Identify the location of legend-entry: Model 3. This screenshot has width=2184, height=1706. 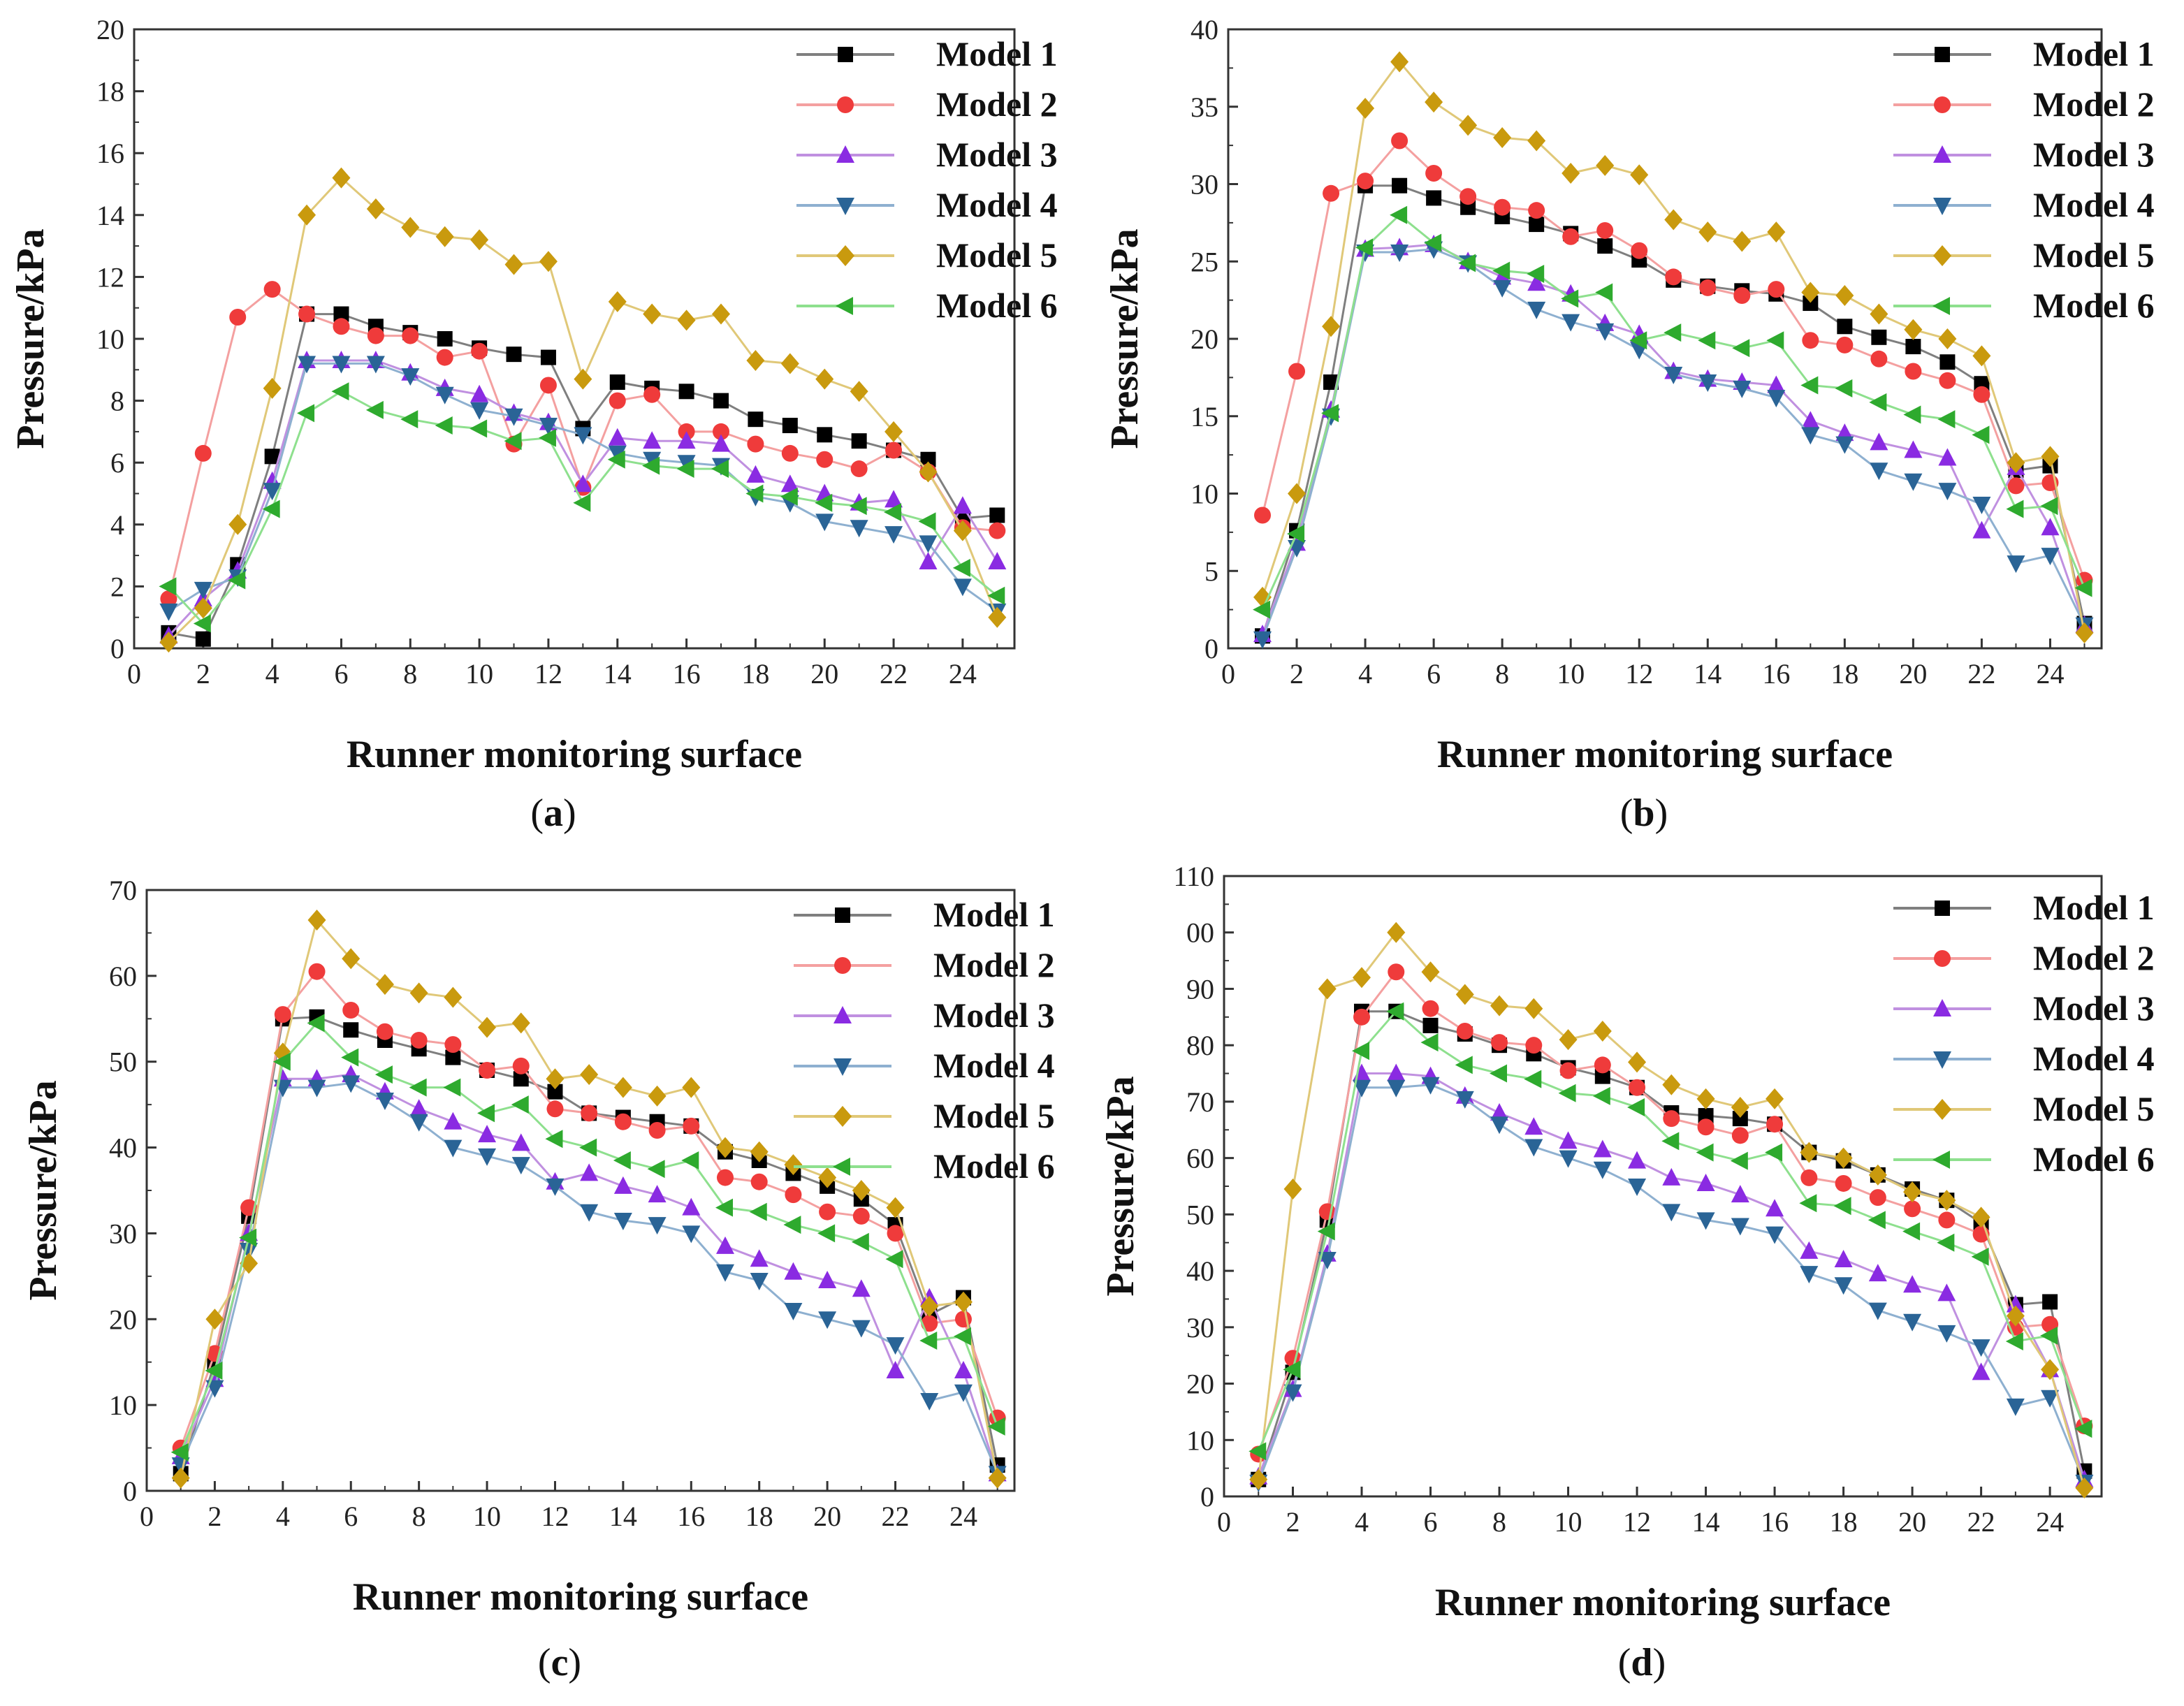
(2094, 154).